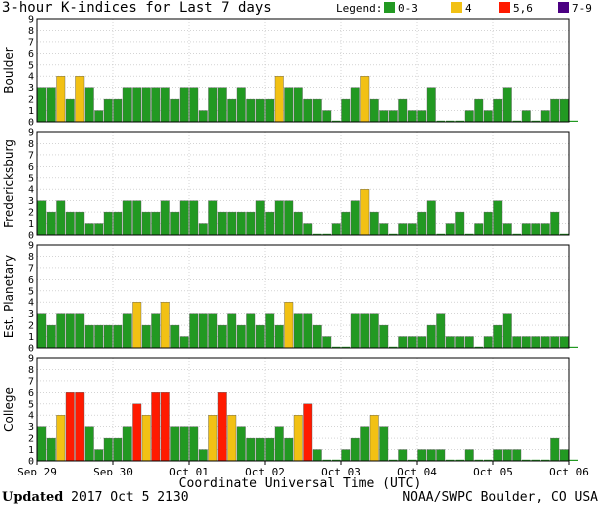  I want to click on y-tick-label: 6, so click(31, 280).